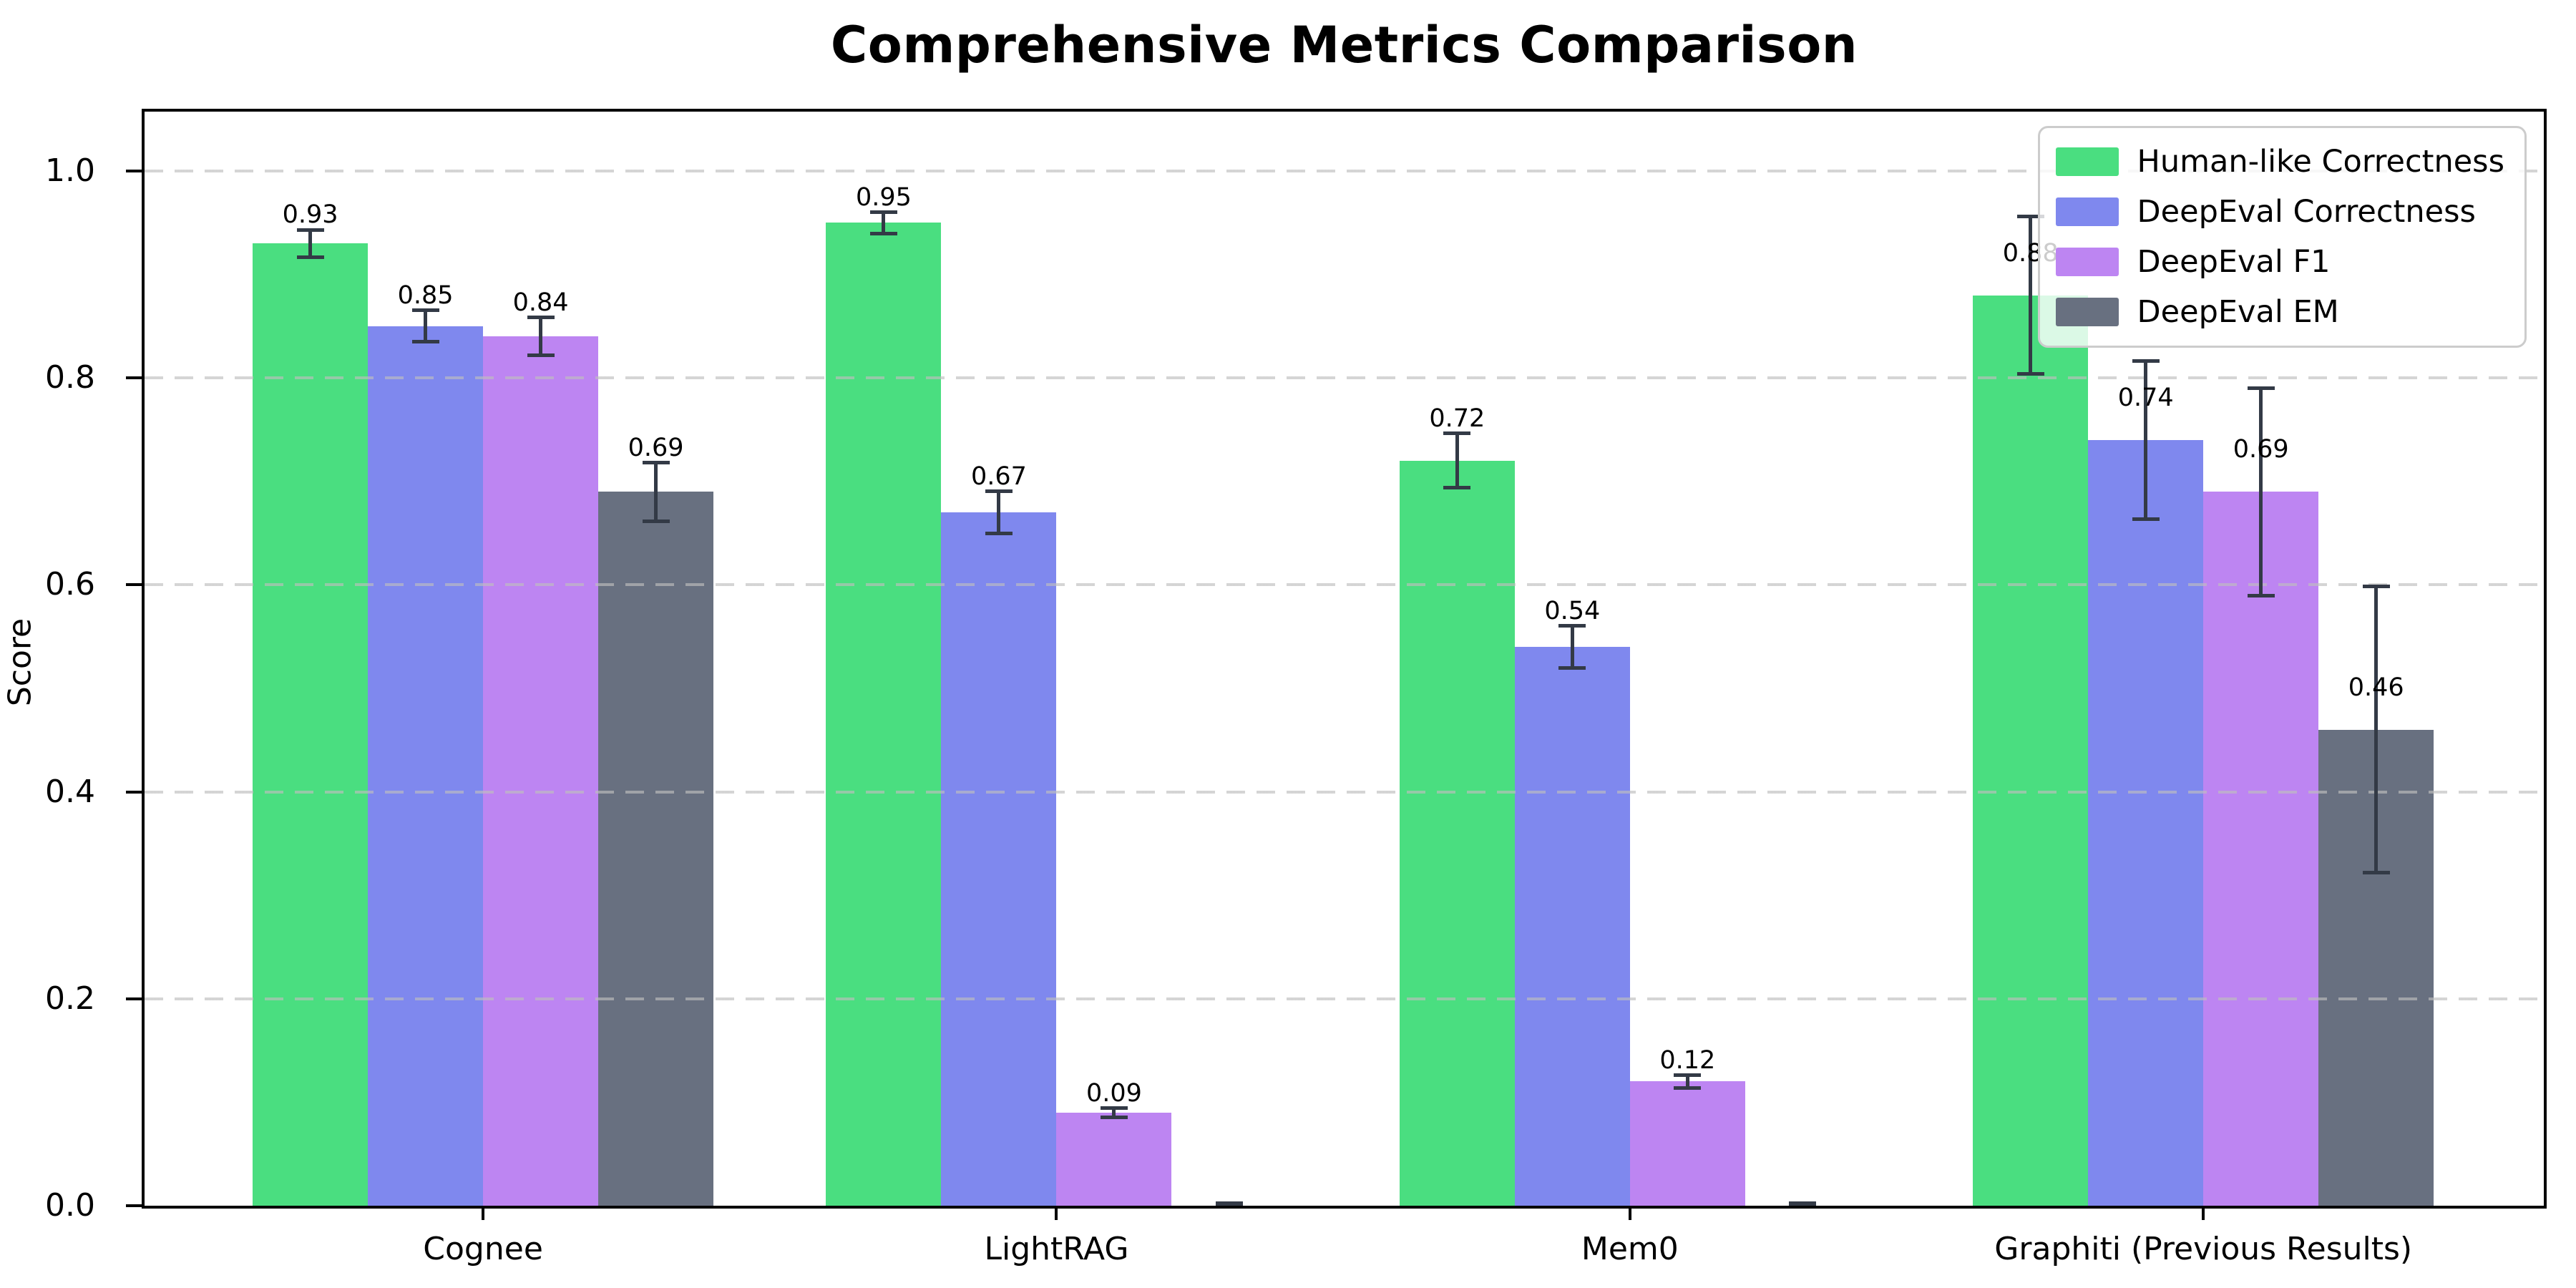 Image resolution: width=2576 pixels, height=1288 pixels. What do you see at coordinates (2203, 1249) in the screenshot?
I see `x-tick-label: Graphiti (Previous Results)` at bounding box center [2203, 1249].